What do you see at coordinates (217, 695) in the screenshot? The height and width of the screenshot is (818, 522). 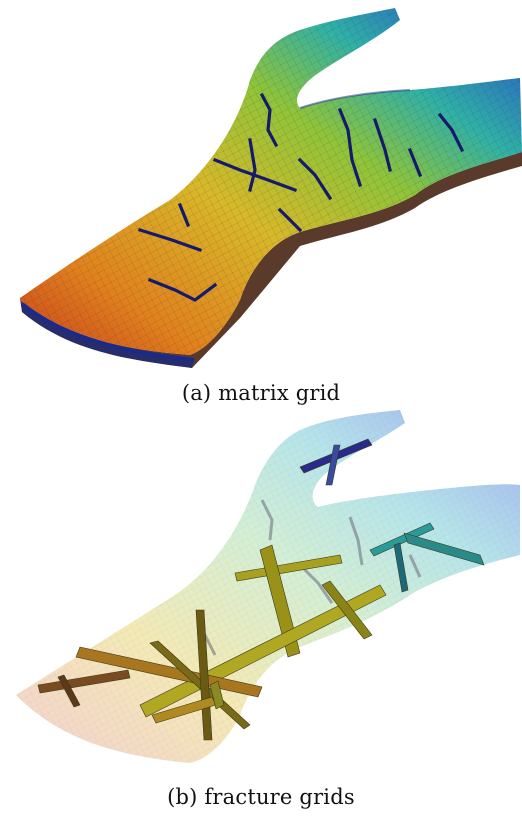 I see `fracture-plane-small` at bounding box center [217, 695].